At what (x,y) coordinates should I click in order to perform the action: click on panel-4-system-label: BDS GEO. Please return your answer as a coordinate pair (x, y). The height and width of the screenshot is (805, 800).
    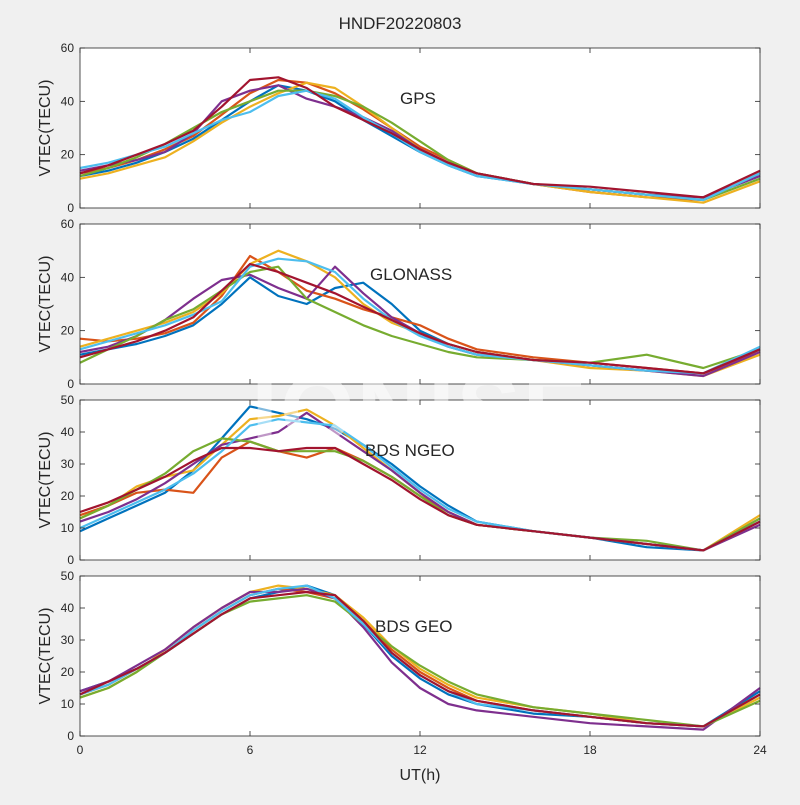
    Looking at the image, I should click on (413, 626).